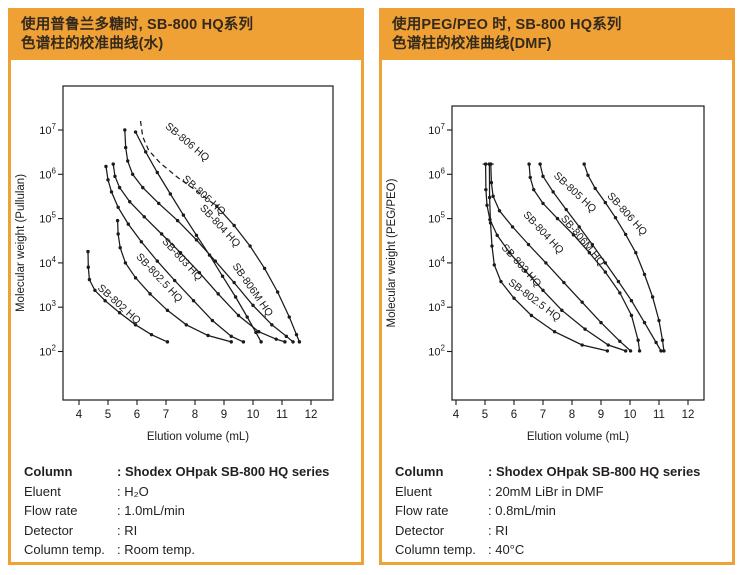 This screenshot has width=743, height=575. What do you see at coordinates (561, 511) in the screenshot?
I see `spec-row-flow-rate: Flow rate: 0.8mL/min` at bounding box center [561, 511].